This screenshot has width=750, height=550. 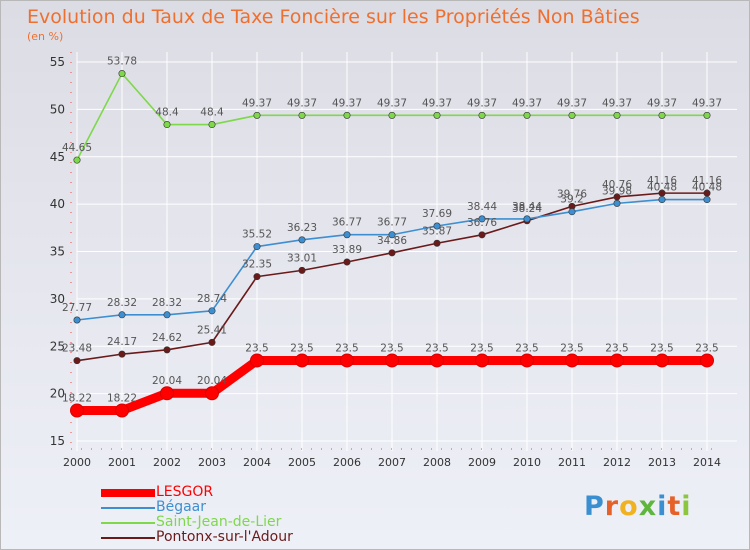 I want to click on data-label: 38.24, so click(x=527, y=209).